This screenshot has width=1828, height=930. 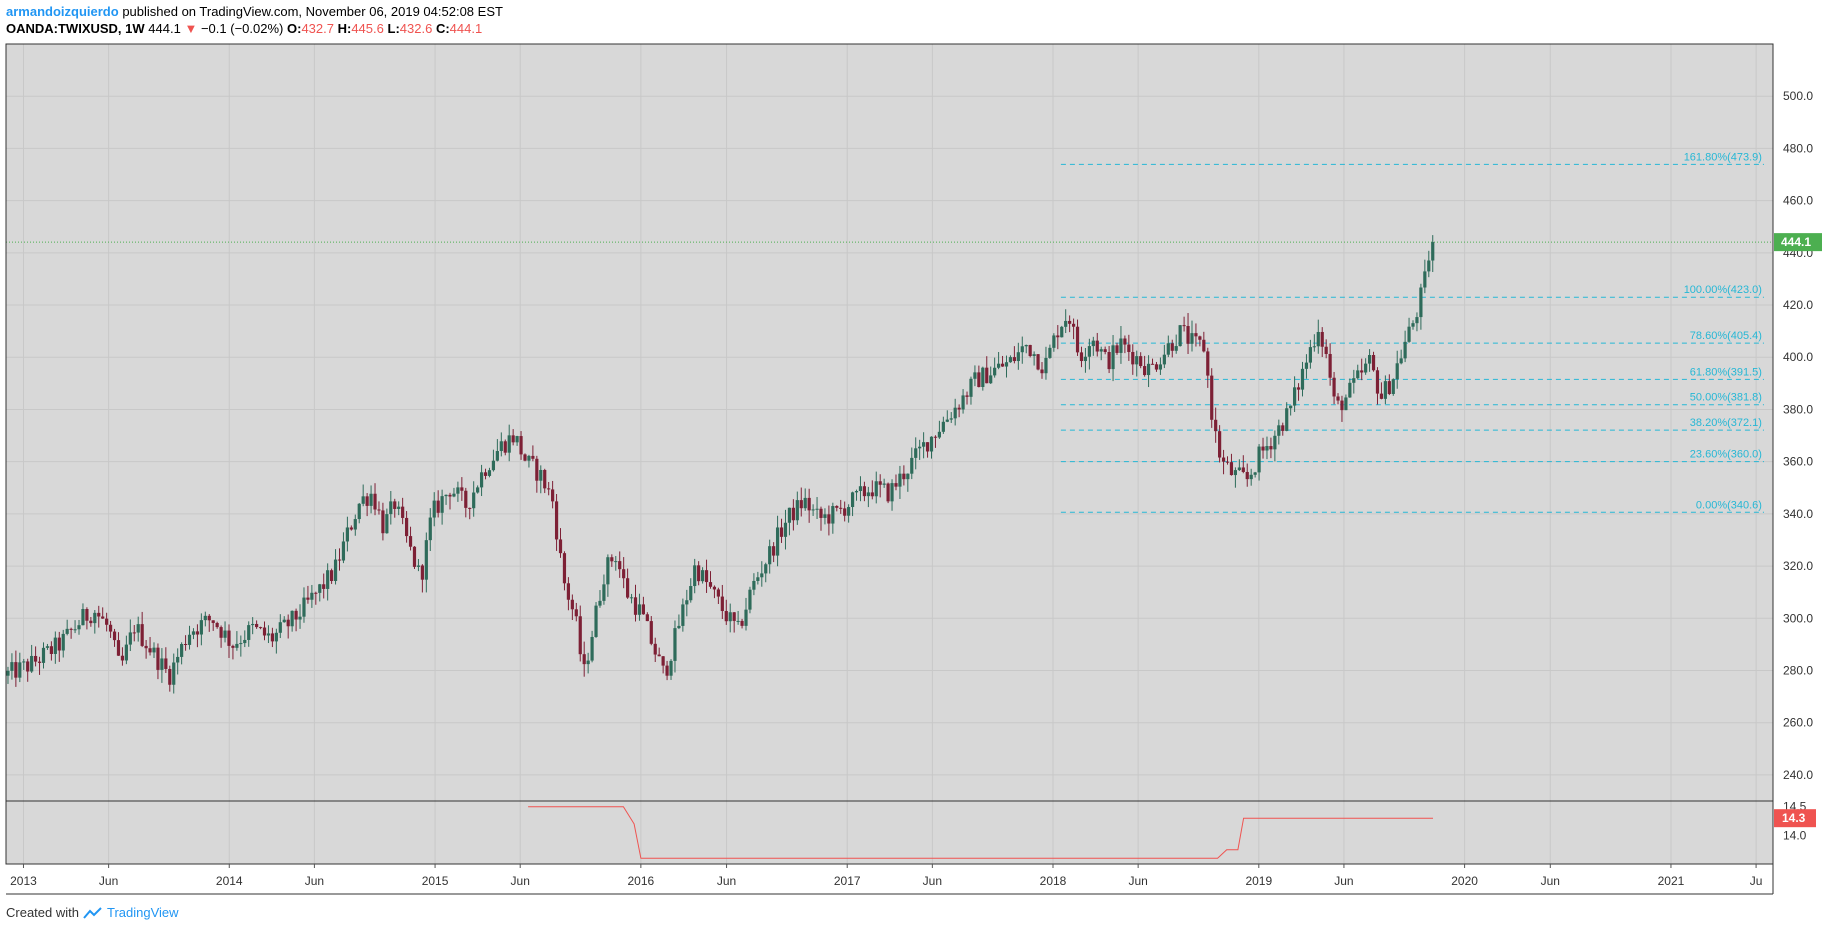 I want to click on created-with-text: Created with, so click(x=42, y=912).